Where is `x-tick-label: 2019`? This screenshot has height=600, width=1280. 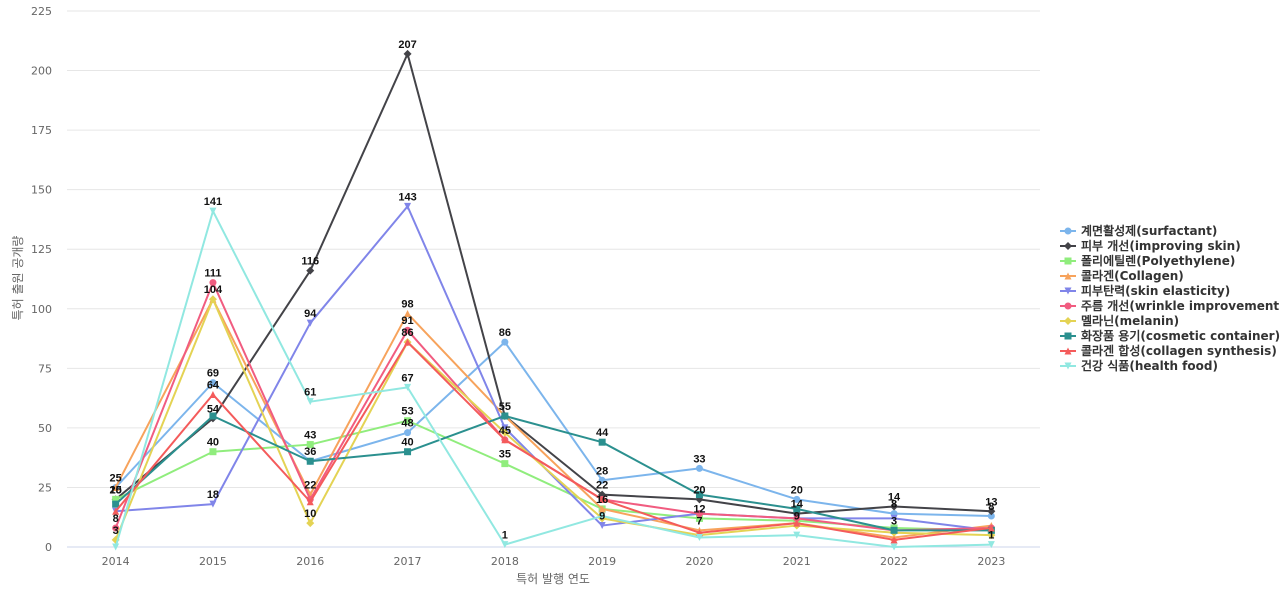
x-tick-label: 2019 is located at coordinates (602, 561).